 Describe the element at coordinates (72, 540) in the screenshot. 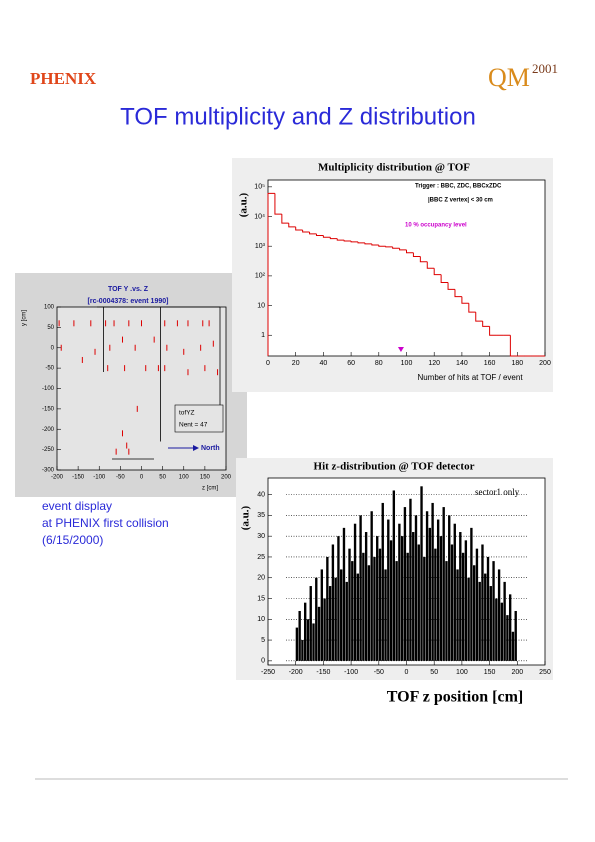

I see `caption: (6/15/2000)` at that location.